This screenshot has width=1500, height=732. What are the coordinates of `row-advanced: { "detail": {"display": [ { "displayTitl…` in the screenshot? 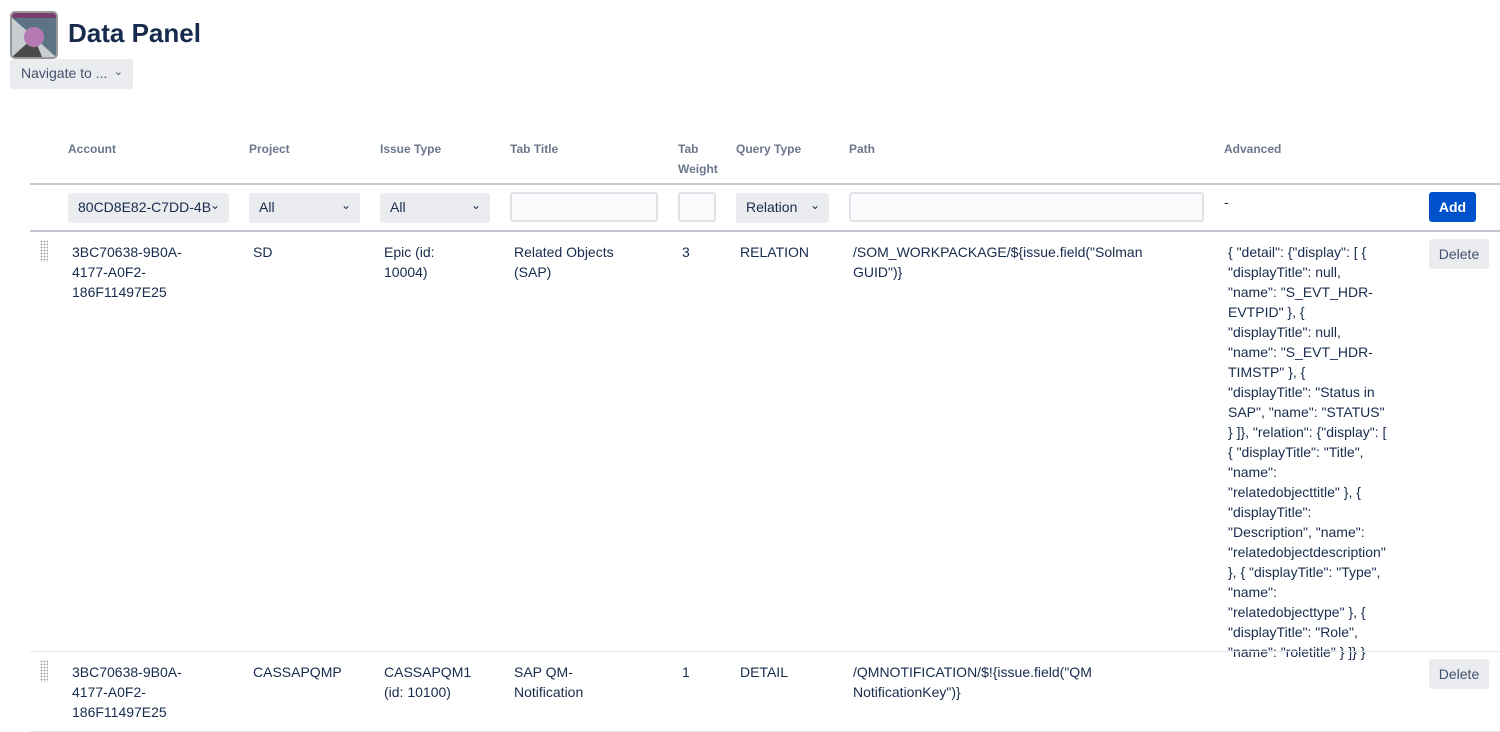 It's located at (1307, 452).